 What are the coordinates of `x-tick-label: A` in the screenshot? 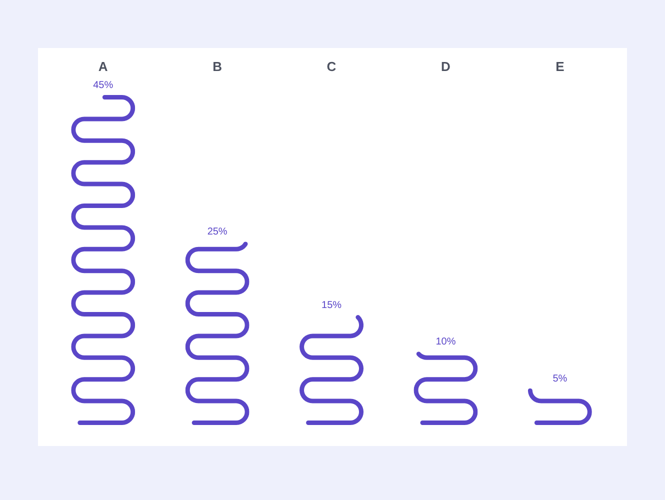 It's located at (103, 66).